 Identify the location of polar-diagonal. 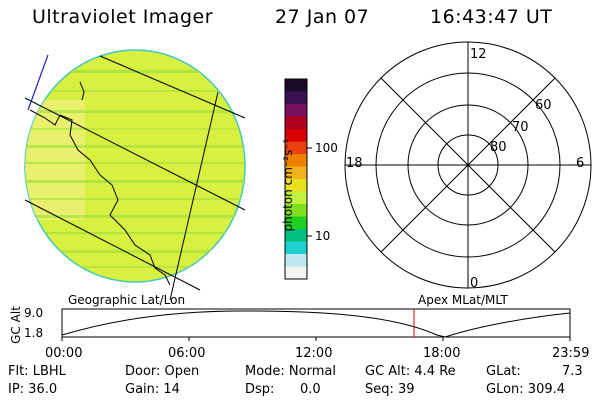
(468, 165).